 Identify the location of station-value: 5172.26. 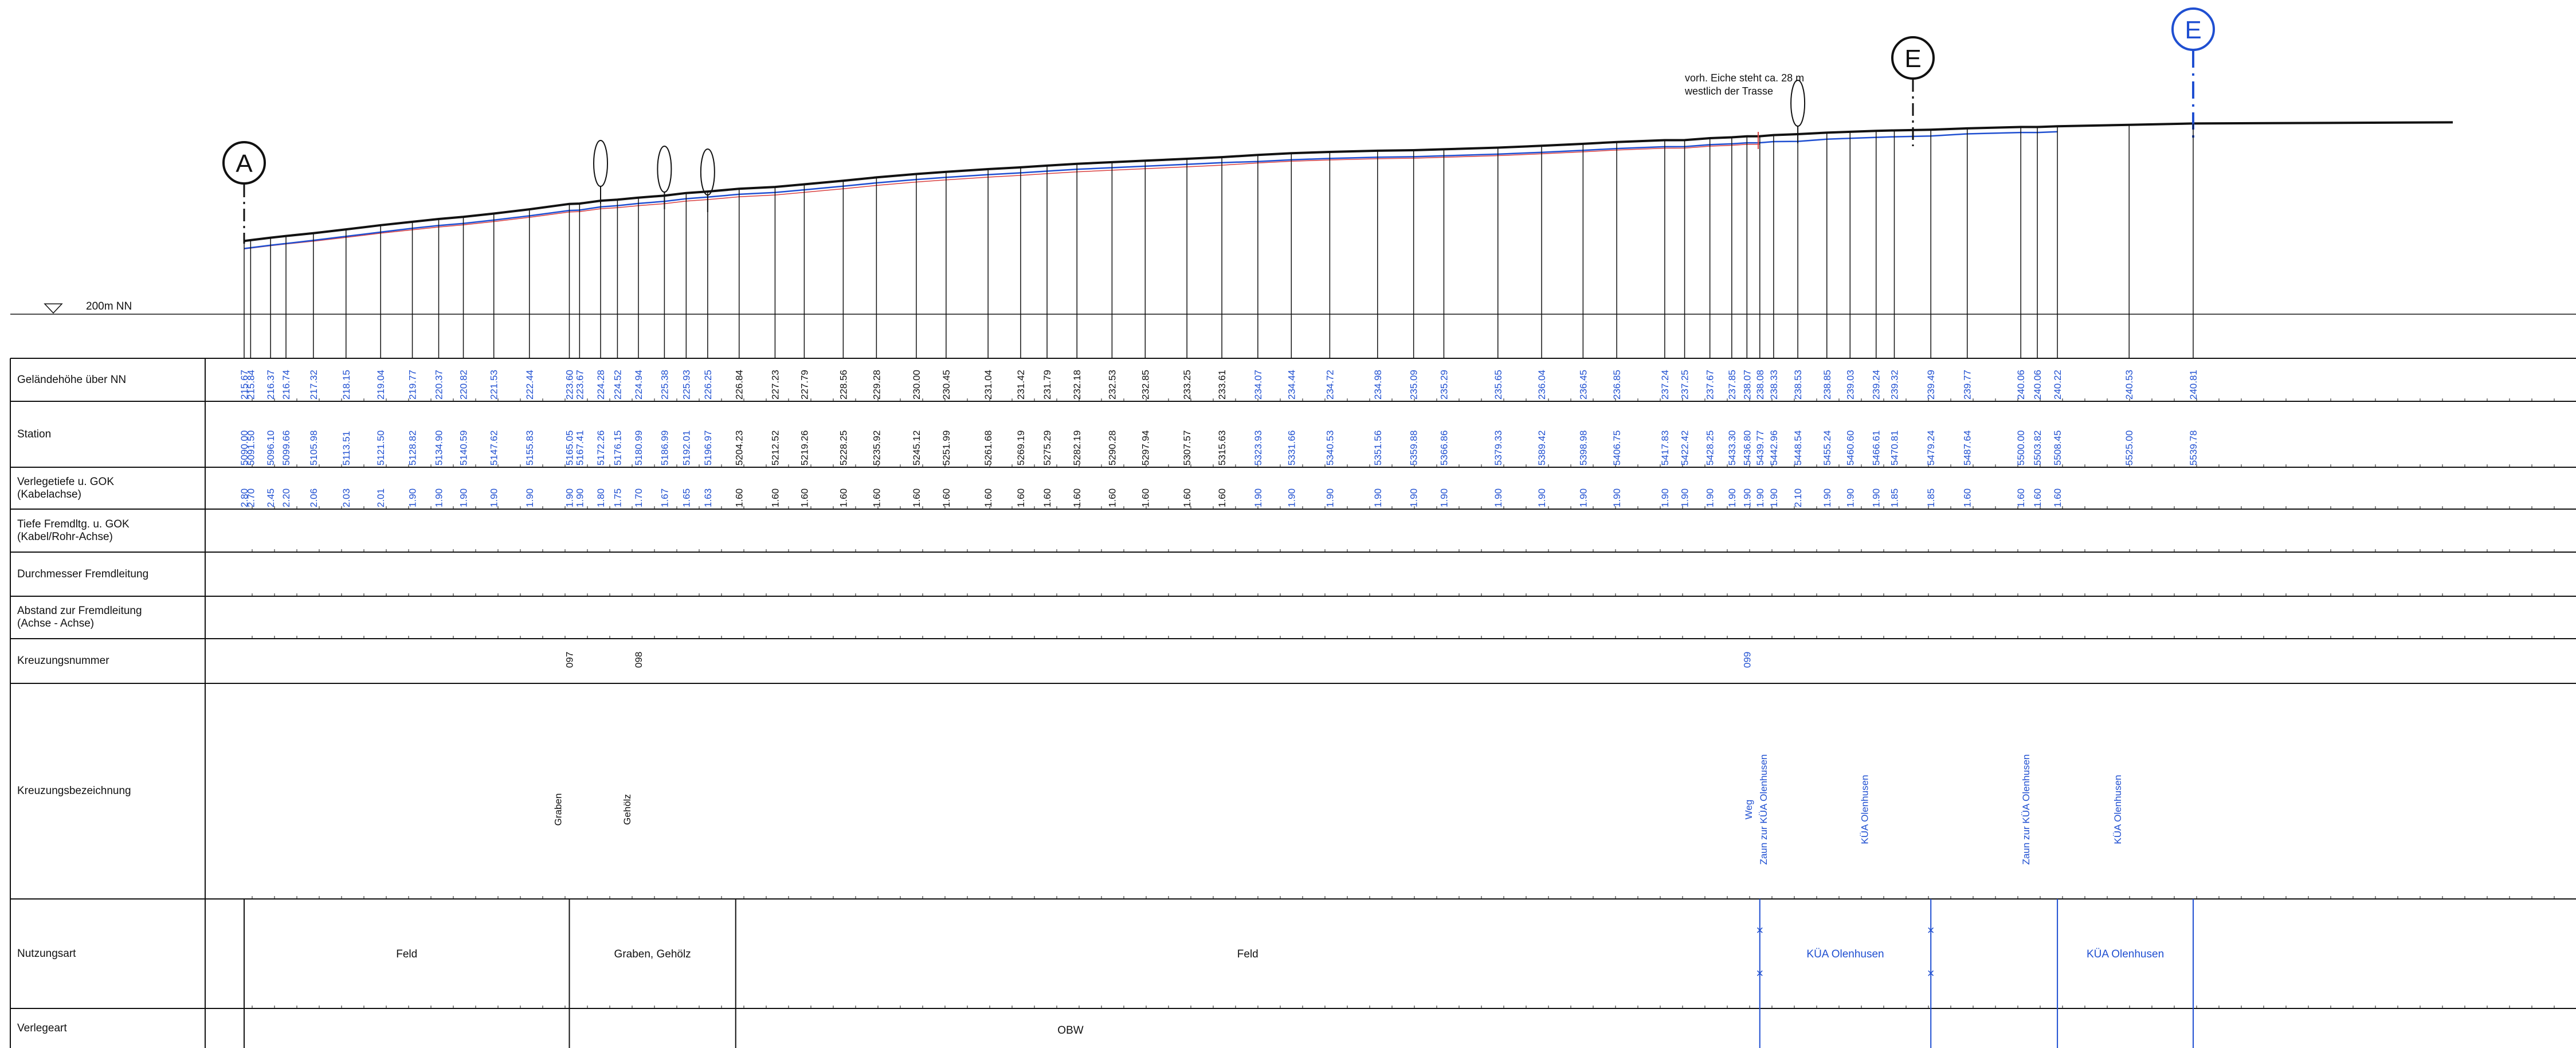
(600, 448).